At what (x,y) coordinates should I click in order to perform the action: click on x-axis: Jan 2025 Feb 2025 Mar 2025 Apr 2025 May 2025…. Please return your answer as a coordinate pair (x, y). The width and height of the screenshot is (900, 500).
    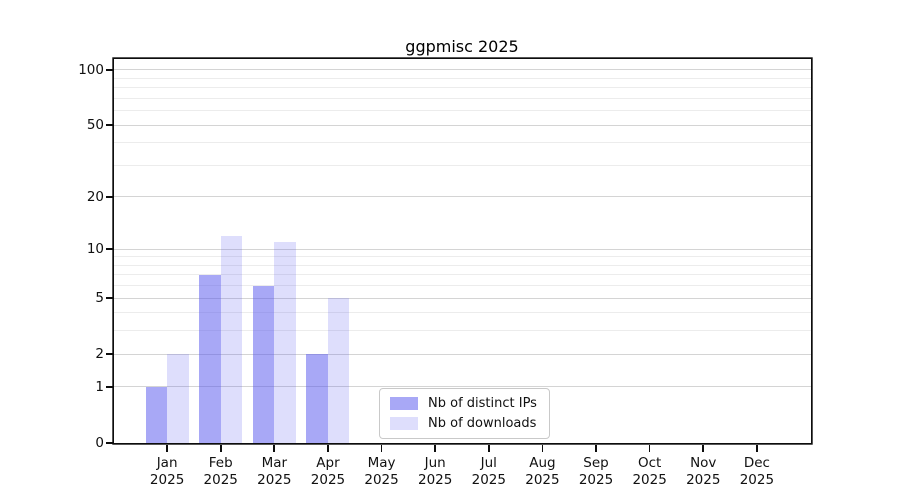
    Looking at the image, I should click on (462, 469).